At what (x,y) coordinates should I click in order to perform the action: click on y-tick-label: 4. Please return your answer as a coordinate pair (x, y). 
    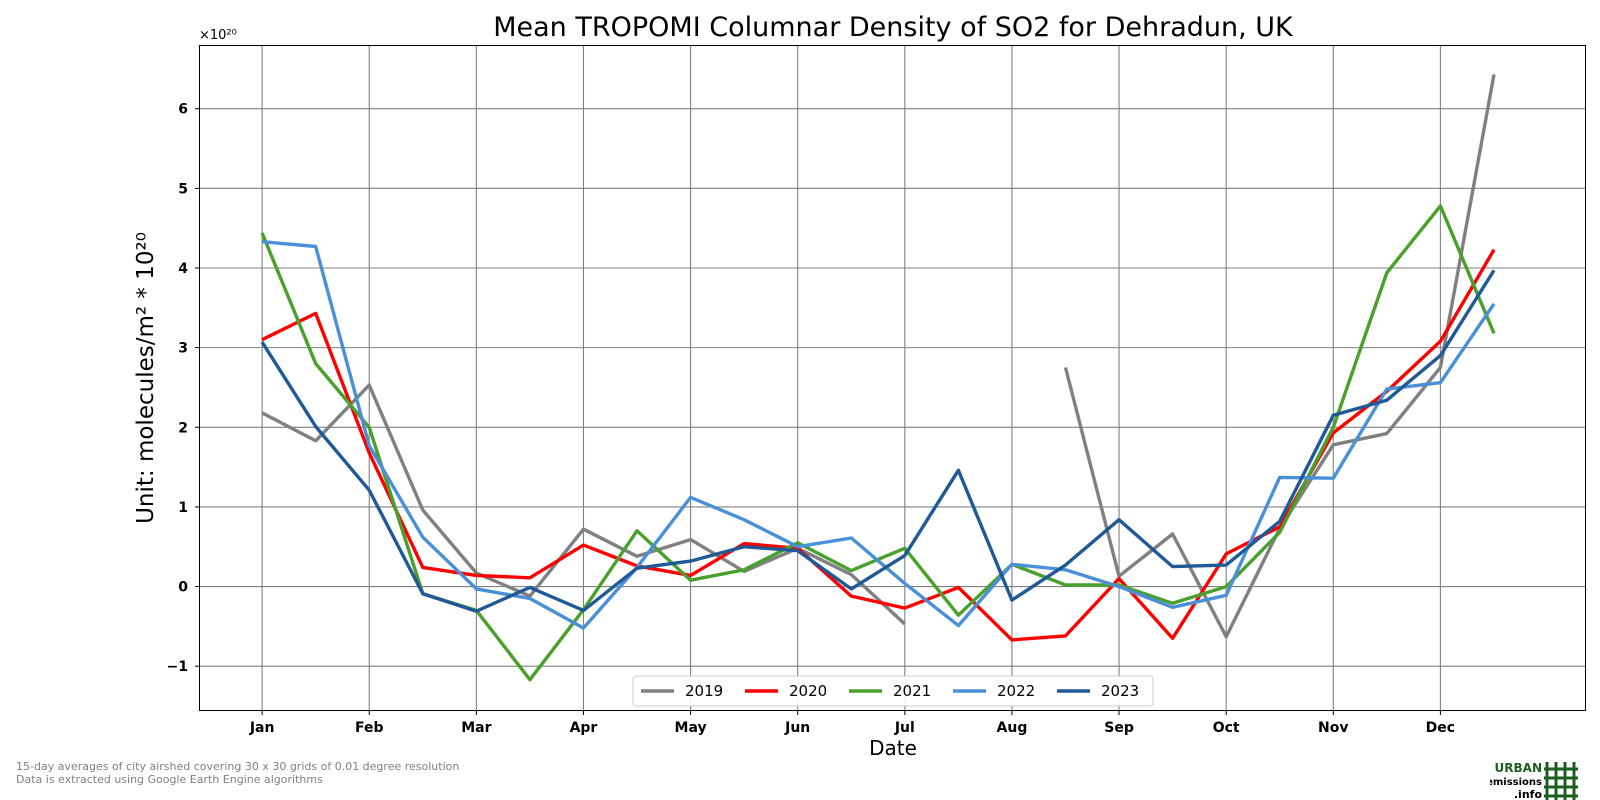
    Looking at the image, I should click on (183, 269).